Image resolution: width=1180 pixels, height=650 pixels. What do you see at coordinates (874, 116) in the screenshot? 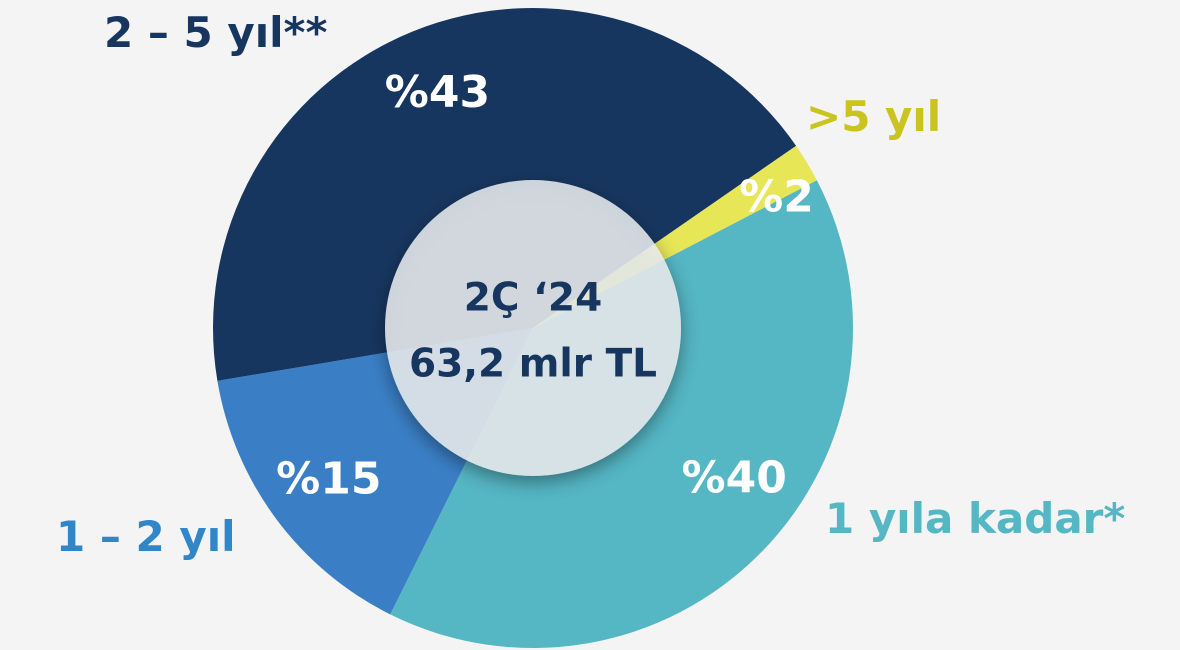
I see `legend-label-over-5-yil: >5 yıl` at bounding box center [874, 116].